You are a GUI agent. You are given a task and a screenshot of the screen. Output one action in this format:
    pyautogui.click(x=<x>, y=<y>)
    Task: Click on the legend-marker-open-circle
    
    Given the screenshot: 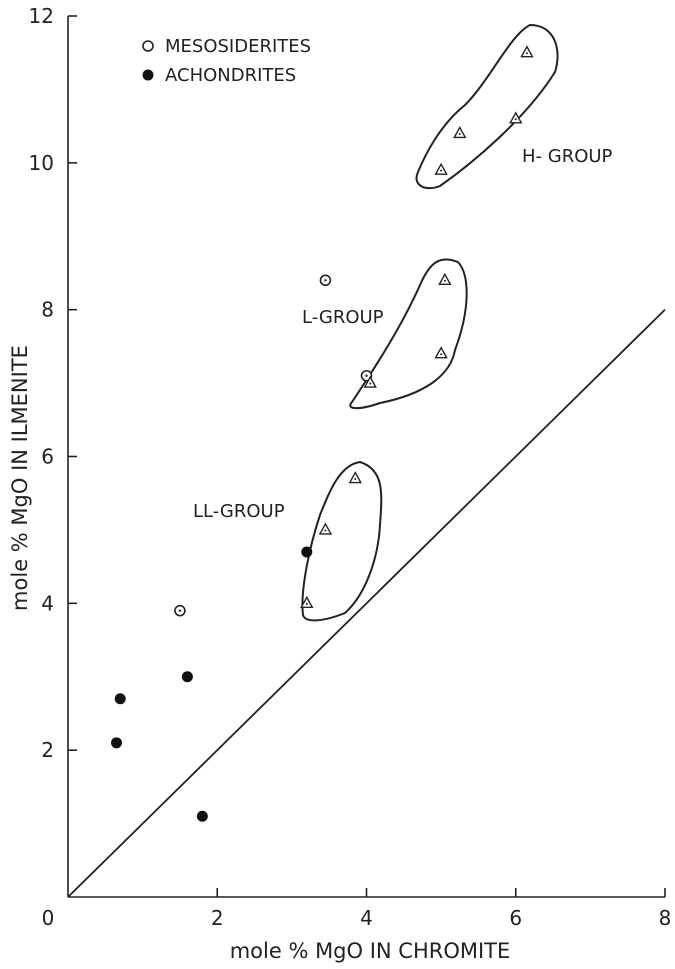 What is the action you would take?
    pyautogui.click(x=148, y=46)
    